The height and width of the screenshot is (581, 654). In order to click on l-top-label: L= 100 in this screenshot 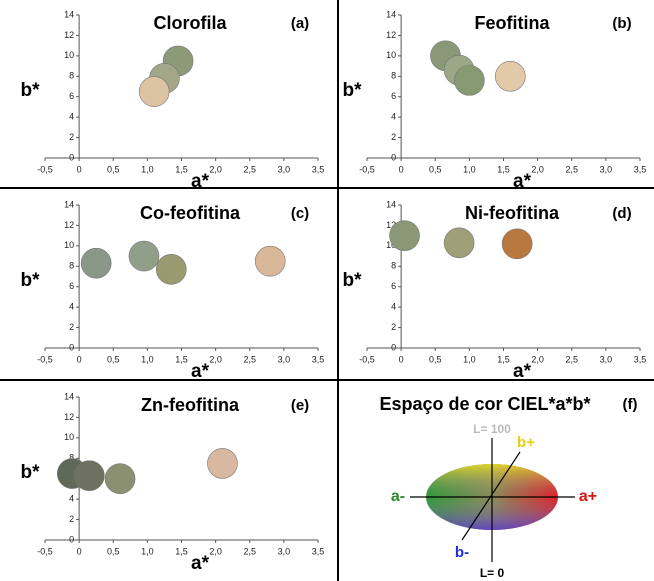, I will do `click(492, 429)`.